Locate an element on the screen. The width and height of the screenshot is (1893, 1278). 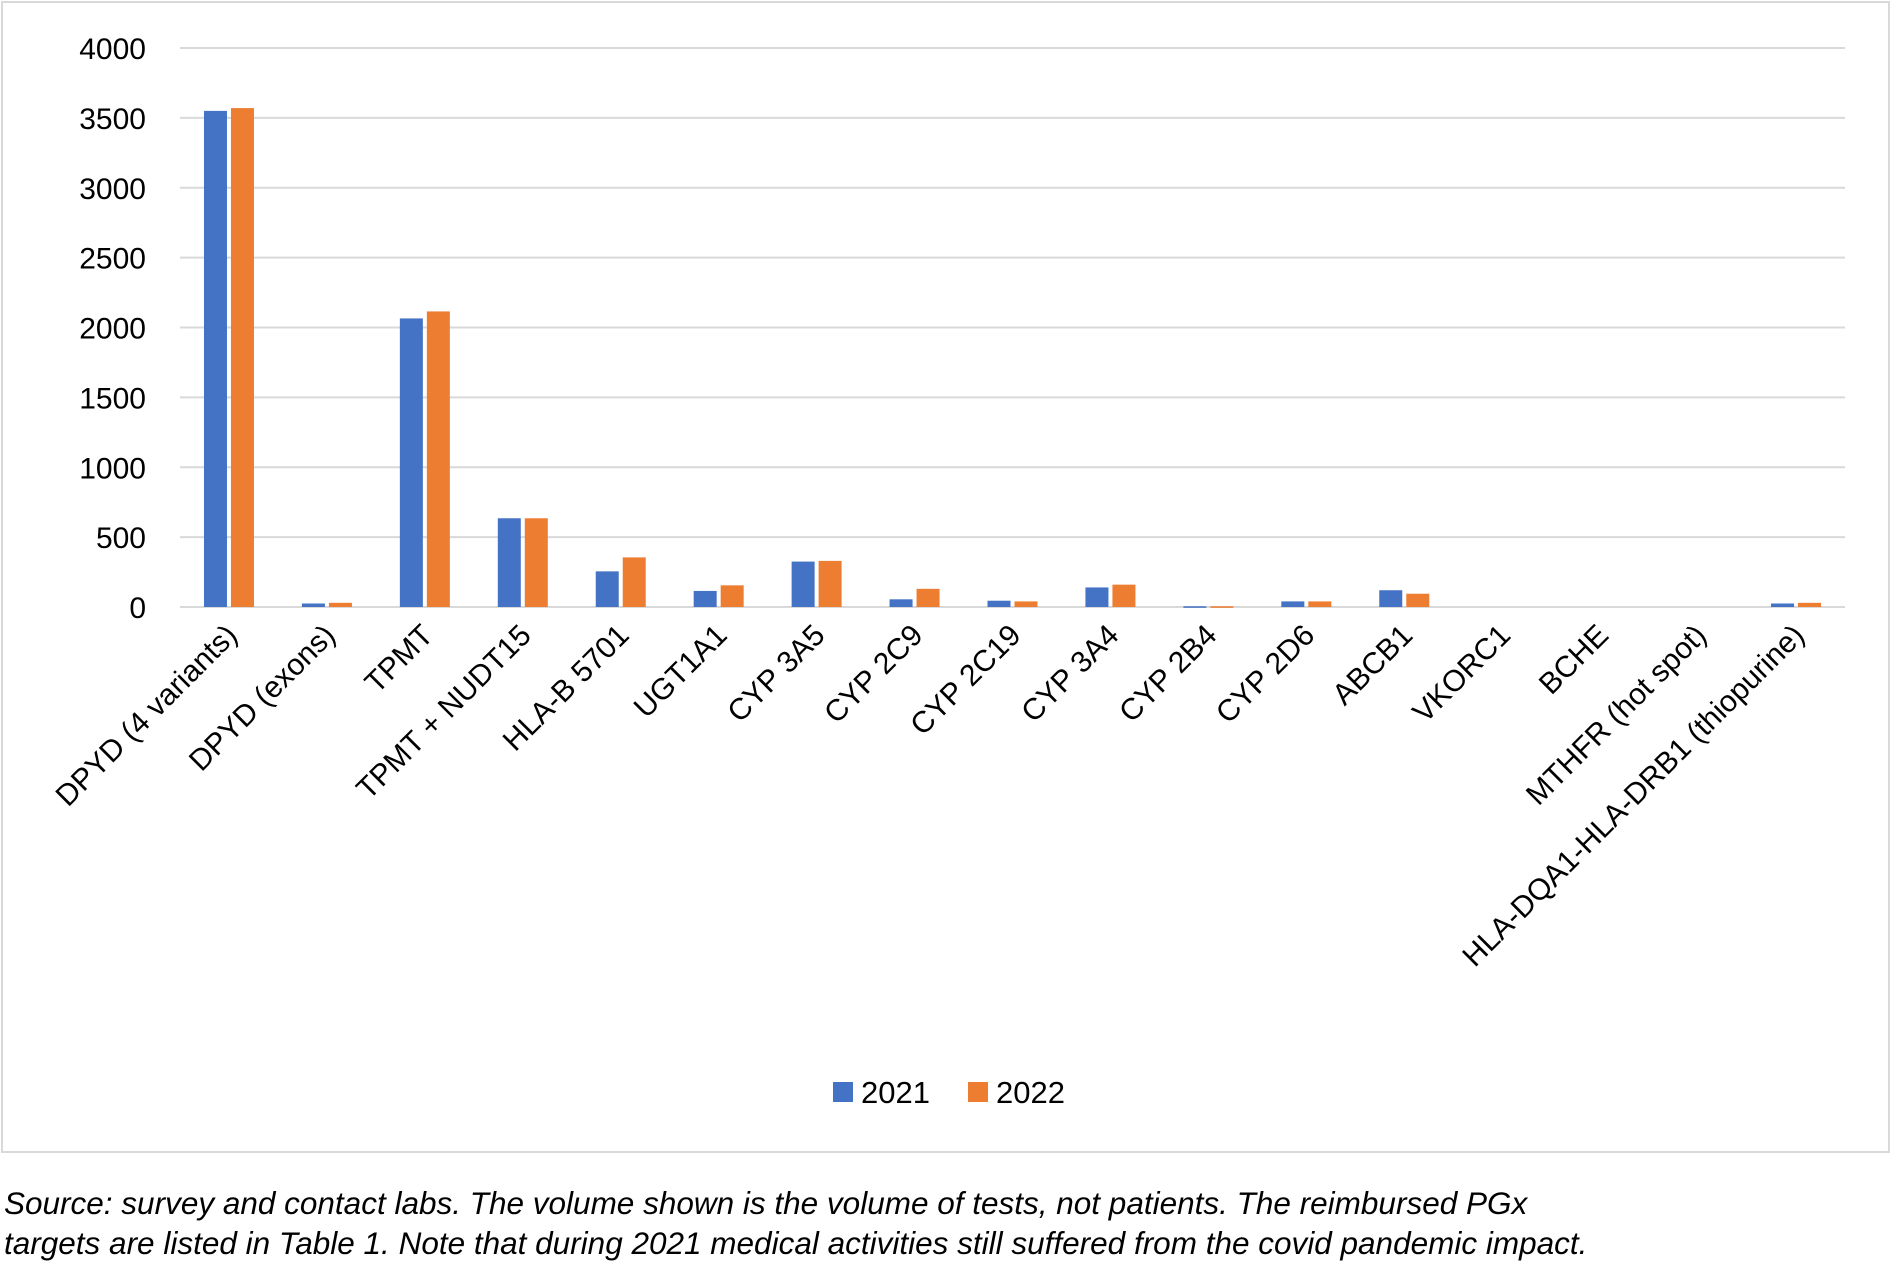
y-tick-label: 2000 is located at coordinates (112, 329).